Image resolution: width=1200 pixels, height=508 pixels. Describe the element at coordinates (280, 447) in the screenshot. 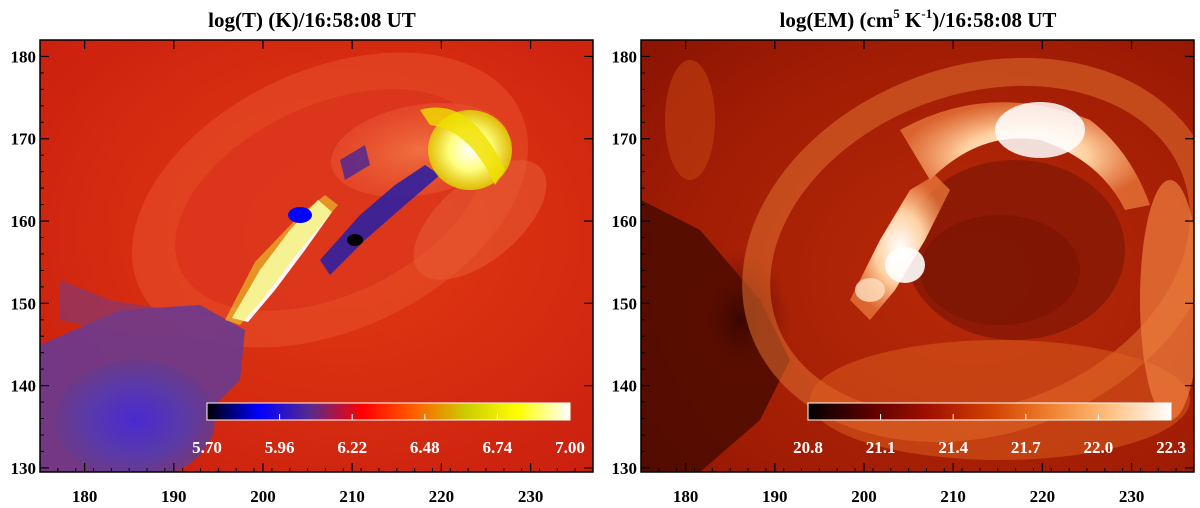

I see `temperature-colorbar-tick-label: 5.96` at that location.